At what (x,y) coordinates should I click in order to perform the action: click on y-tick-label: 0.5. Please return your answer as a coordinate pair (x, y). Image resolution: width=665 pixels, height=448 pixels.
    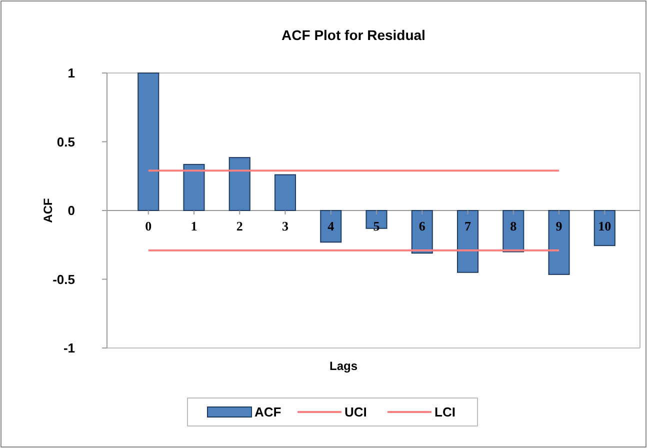
    Looking at the image, I should click on (65, 142).